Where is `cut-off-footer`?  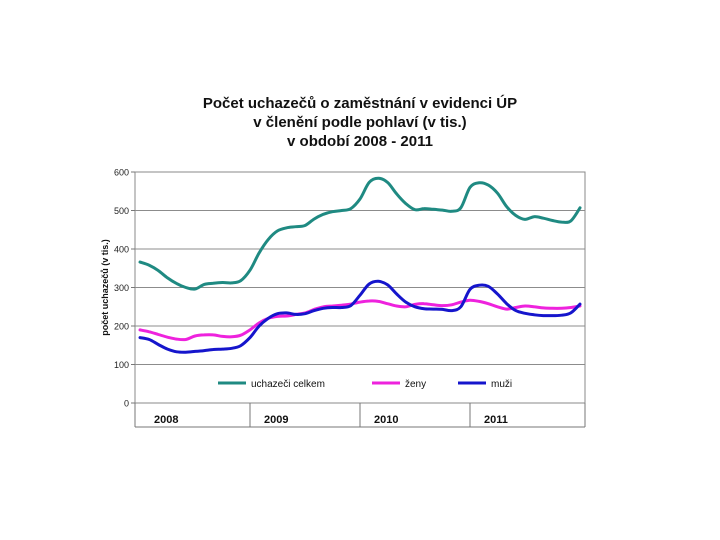 cut-off-footer is located at coordinates (360, 500).